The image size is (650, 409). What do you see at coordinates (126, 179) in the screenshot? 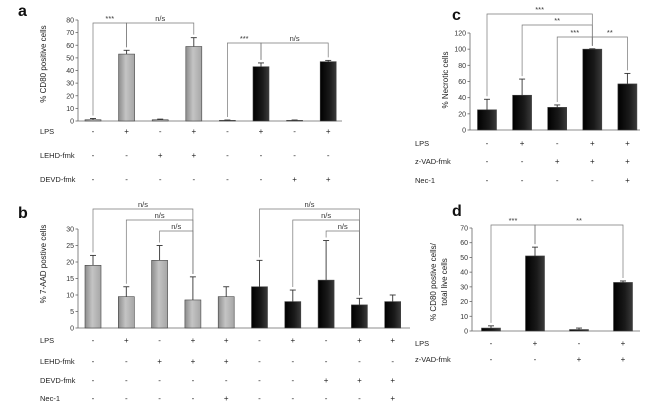
I see `panel-a-condition-3-sign-2: -` at bounding box center [126, 179].